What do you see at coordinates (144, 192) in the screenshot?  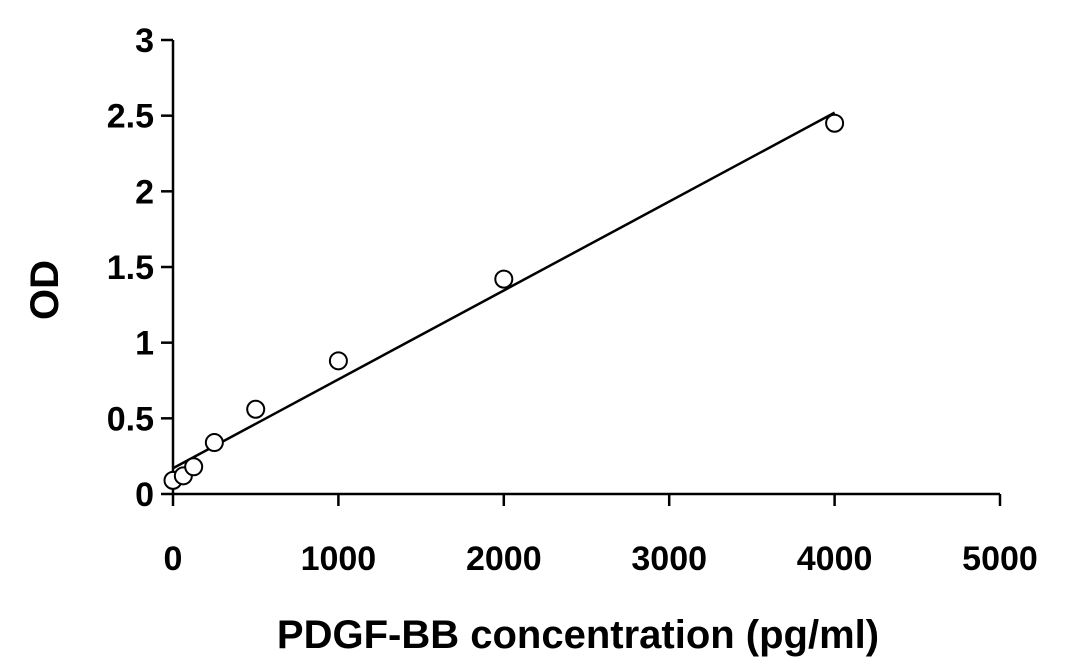 I see `y-tick-label: 2` at bounding box center [144, 192].